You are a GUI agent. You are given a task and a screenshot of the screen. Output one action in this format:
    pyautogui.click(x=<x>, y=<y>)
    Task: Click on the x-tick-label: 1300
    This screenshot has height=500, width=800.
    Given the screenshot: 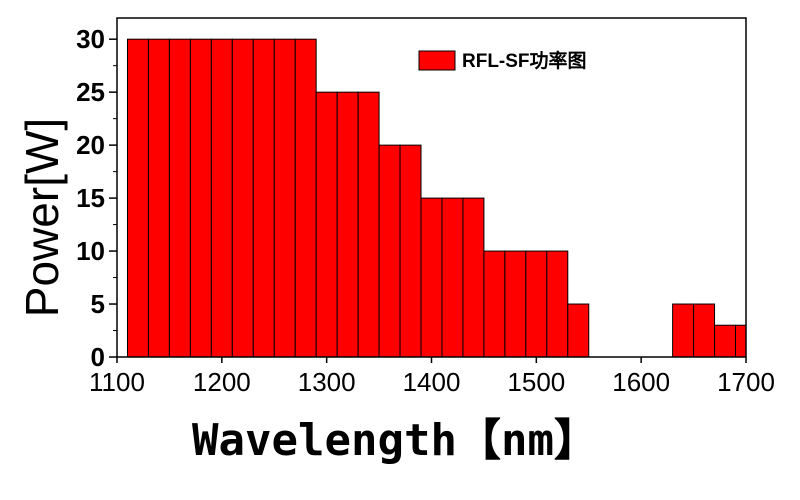 What is the action you would take?
    pyautogui.click(x=327, y=382)
    